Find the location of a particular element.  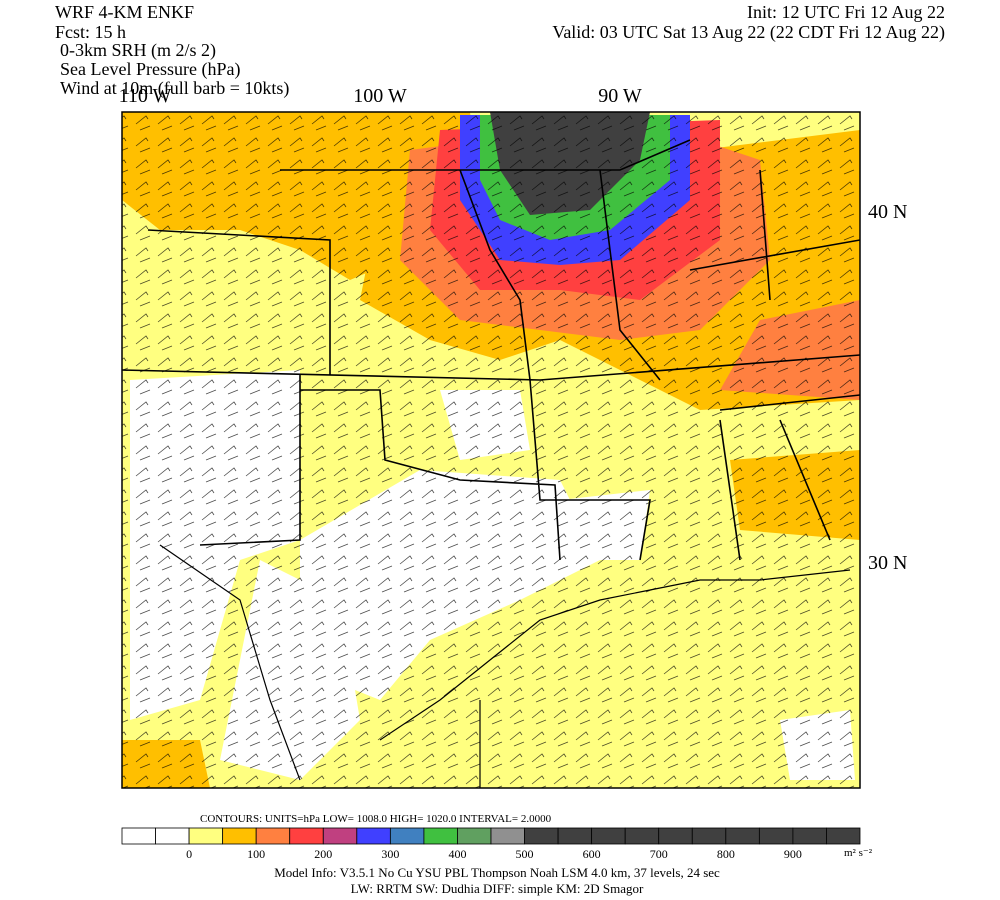

colorbar-label: 0 is located at coordinates (189, 854).